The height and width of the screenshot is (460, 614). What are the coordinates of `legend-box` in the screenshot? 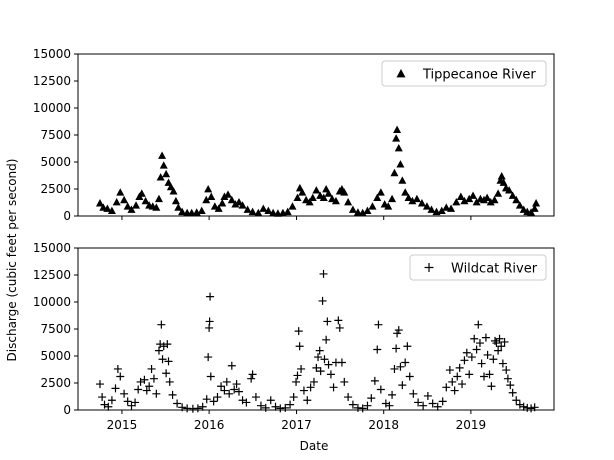 It's located at (464, 73).